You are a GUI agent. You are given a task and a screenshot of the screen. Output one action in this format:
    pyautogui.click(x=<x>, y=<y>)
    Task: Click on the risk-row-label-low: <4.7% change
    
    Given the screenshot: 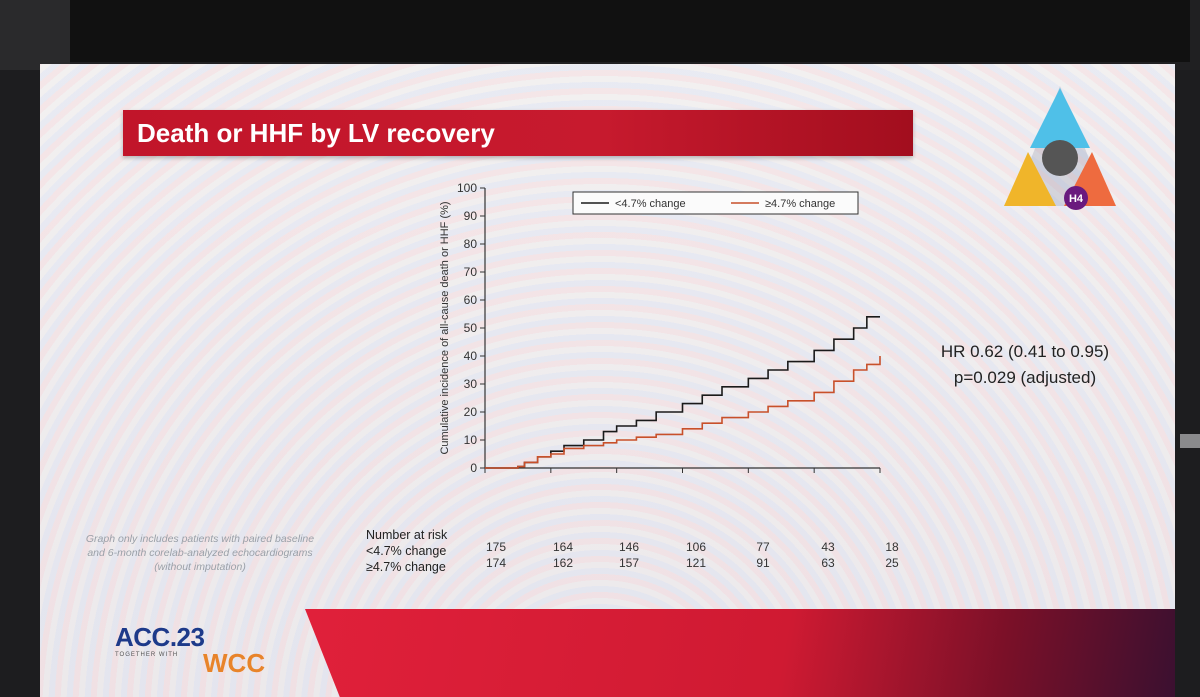 What is the action you would take?
    pyautogui.click(x=406, y=551)
    